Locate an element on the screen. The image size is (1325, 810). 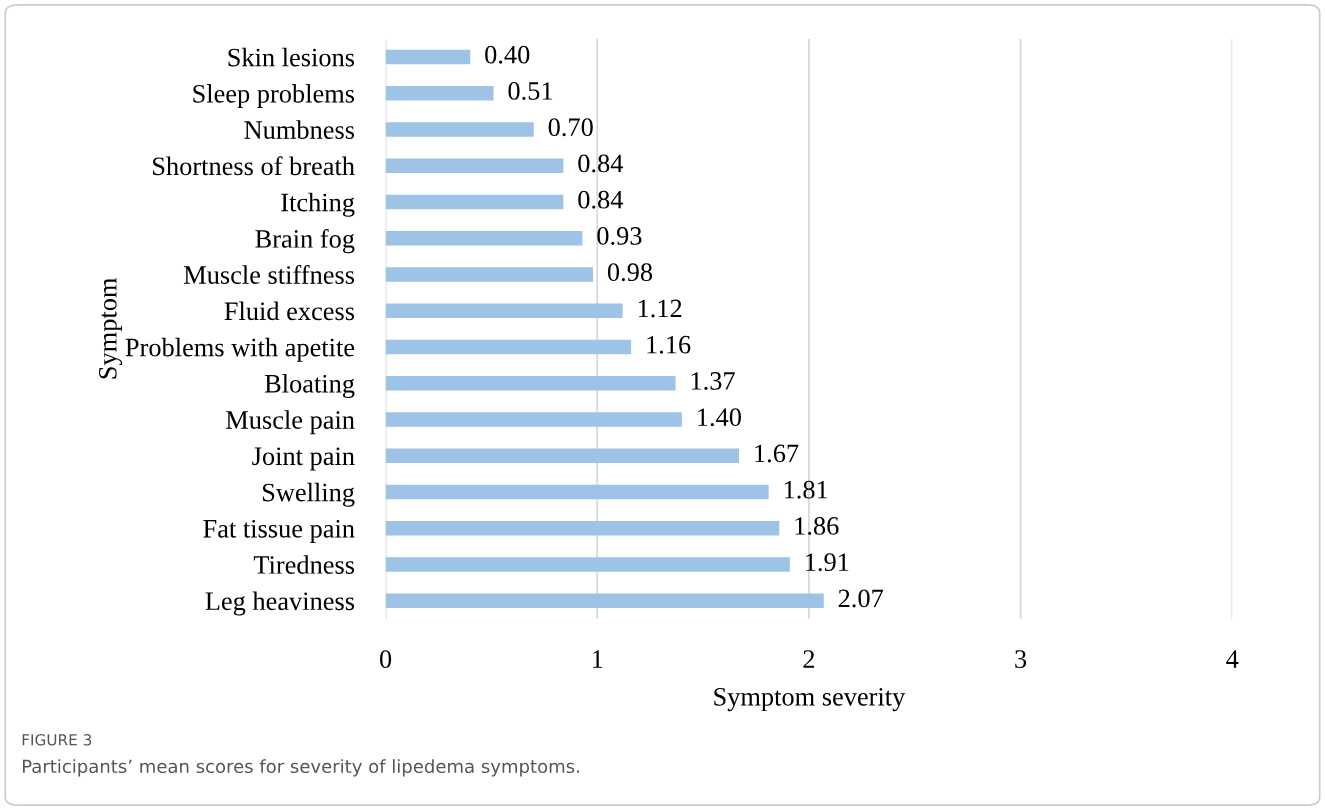
y-tick-label: Fluid excess is located at coordinates (289, 311).